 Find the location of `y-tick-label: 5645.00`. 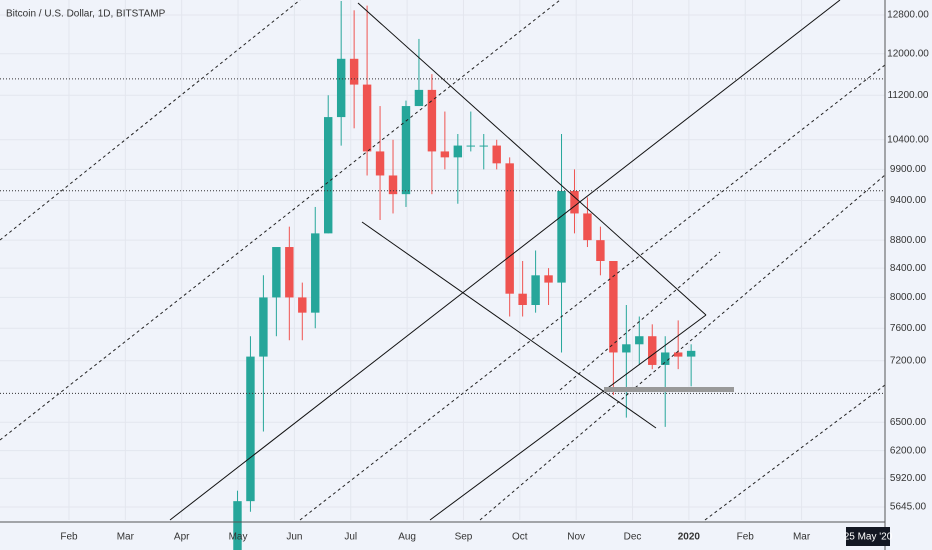

y-tick-label: 5645.00 is located at coordinates (908, 507).